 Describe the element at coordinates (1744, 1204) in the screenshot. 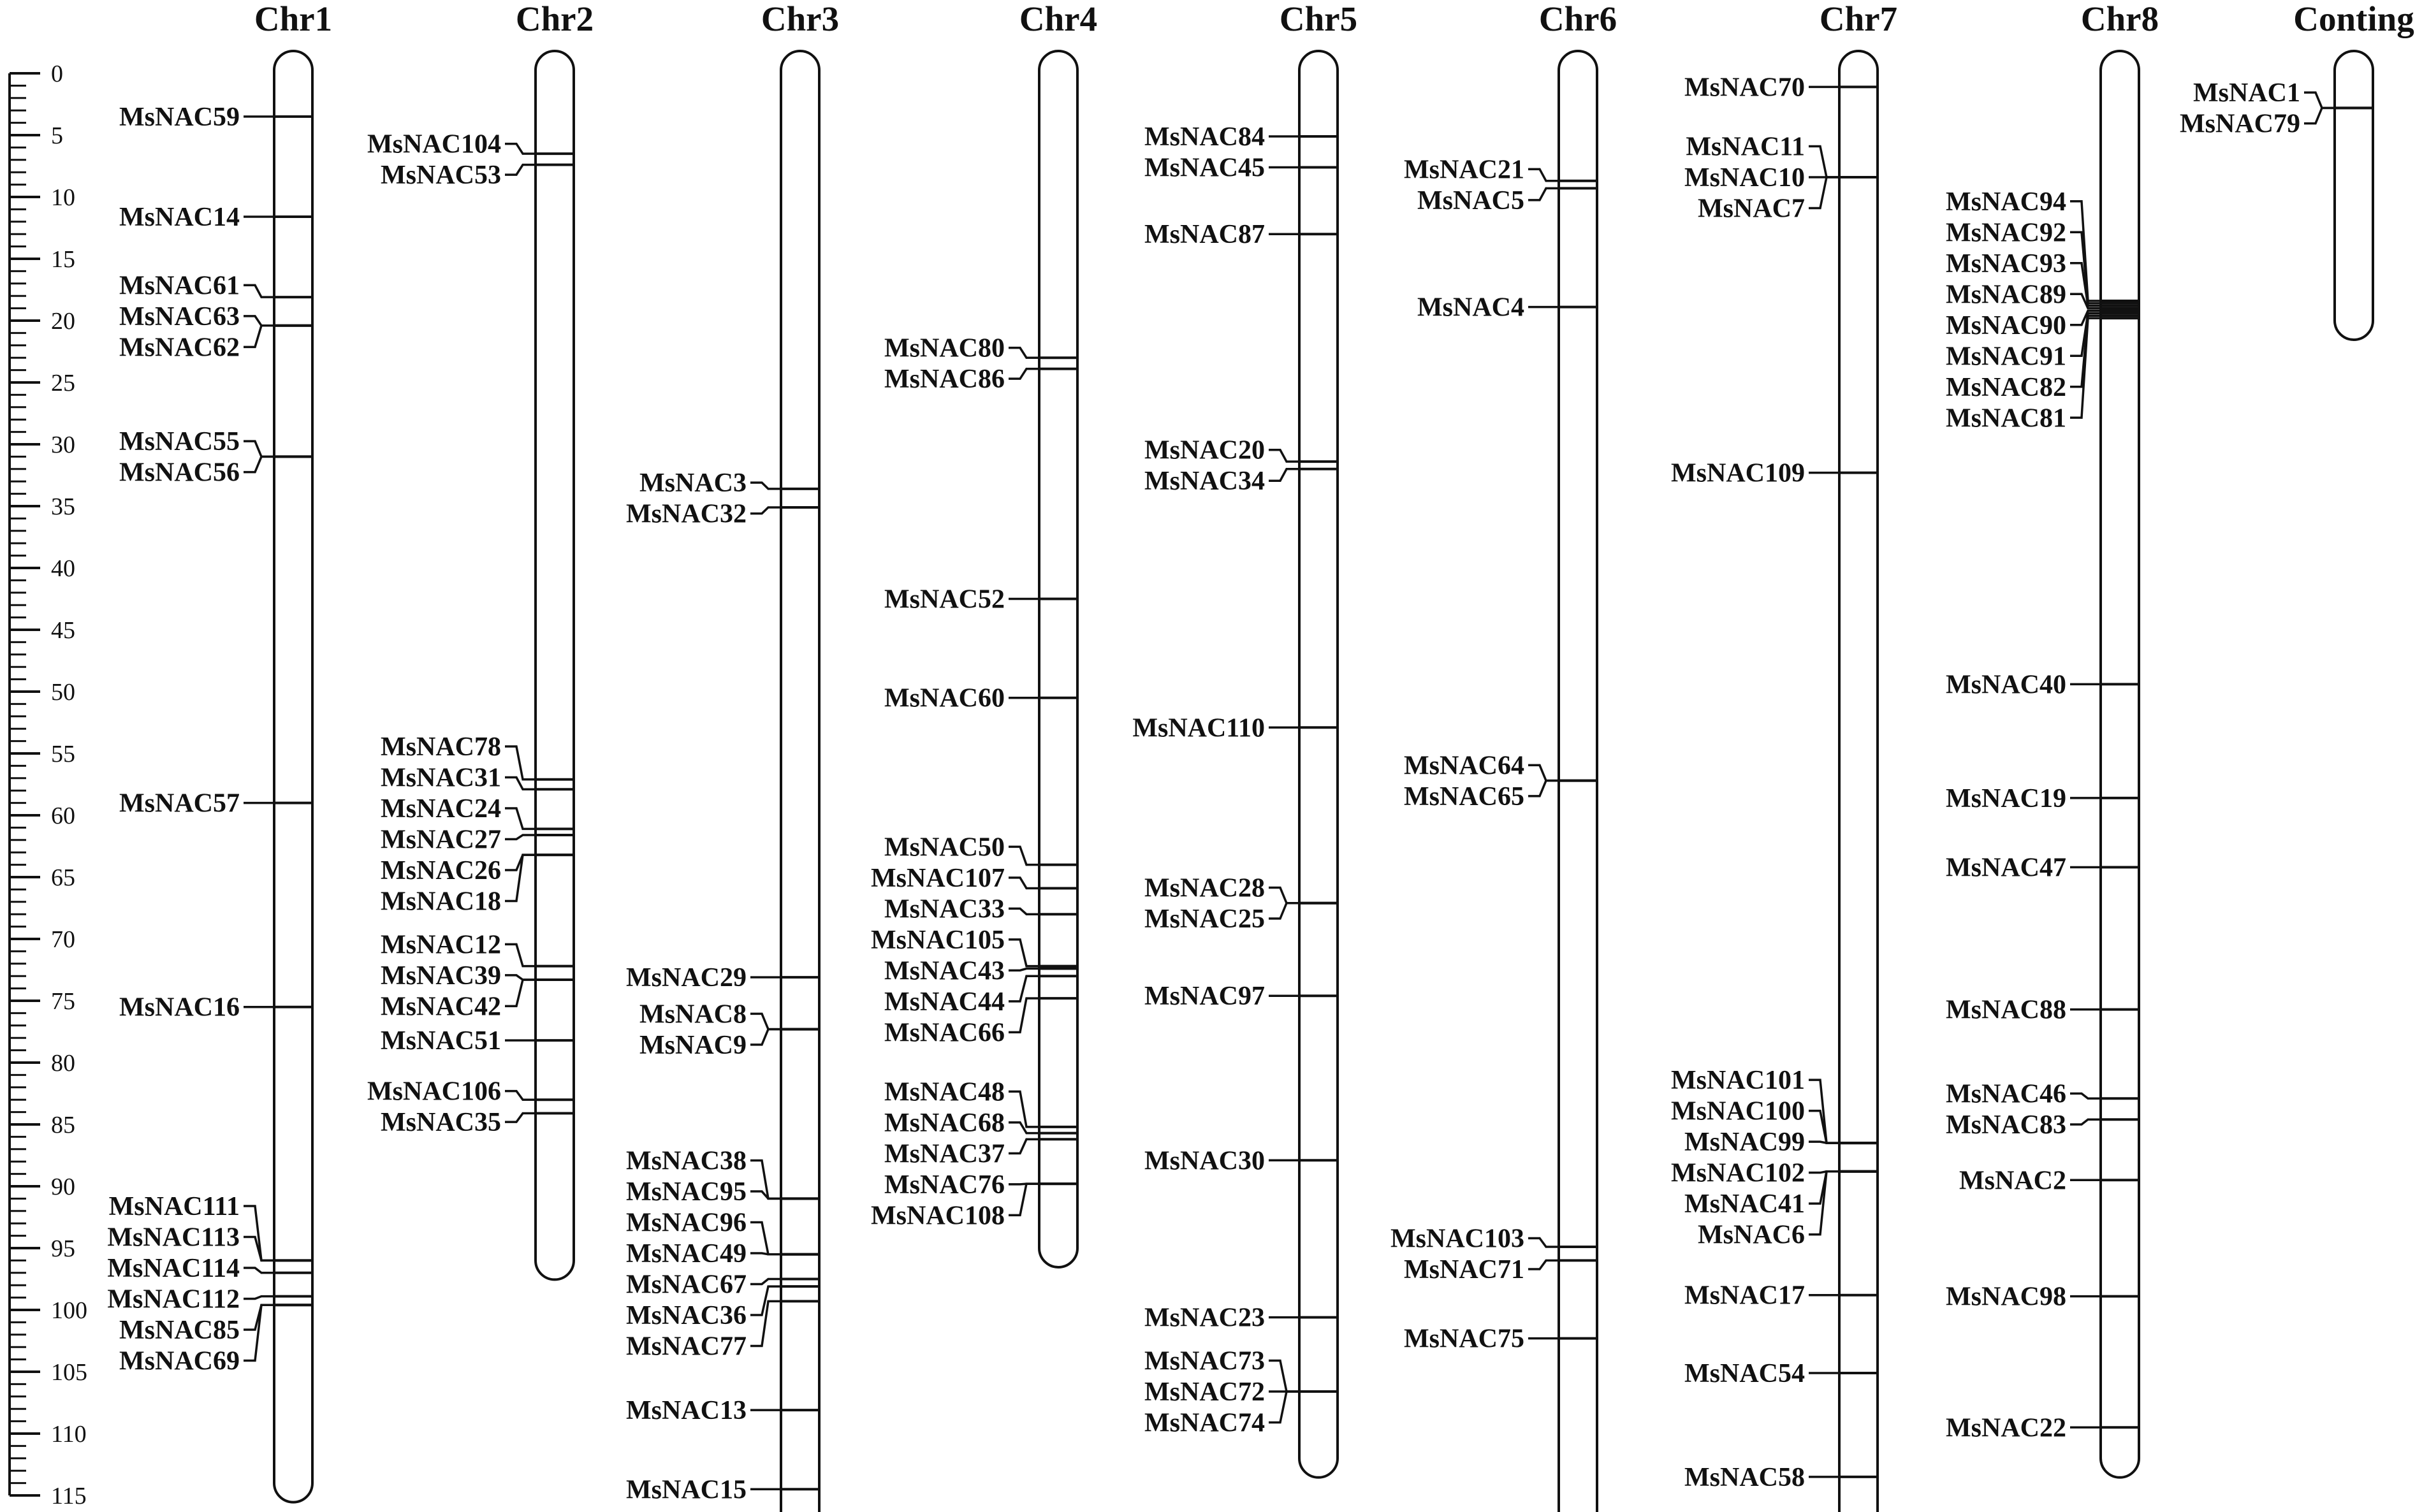

I see `gene-label: MsNAC41` at that location.